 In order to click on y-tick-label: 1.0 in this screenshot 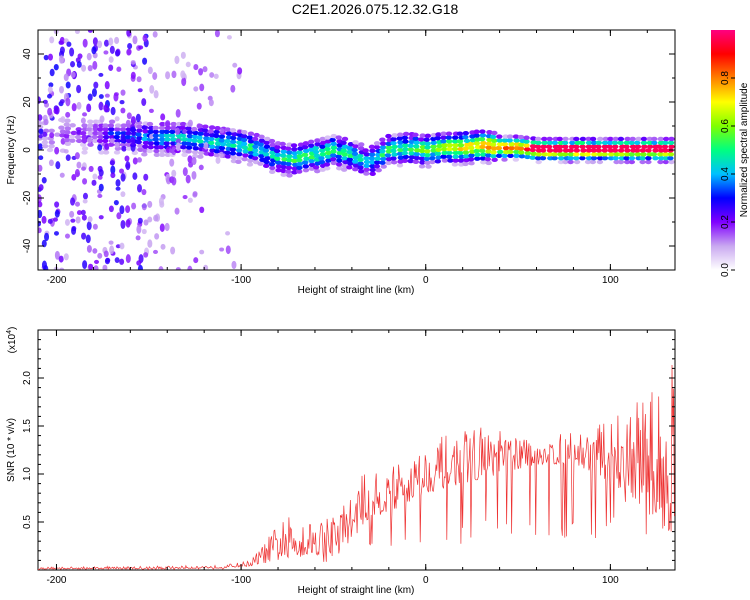, I will do `click(27, 474)`.